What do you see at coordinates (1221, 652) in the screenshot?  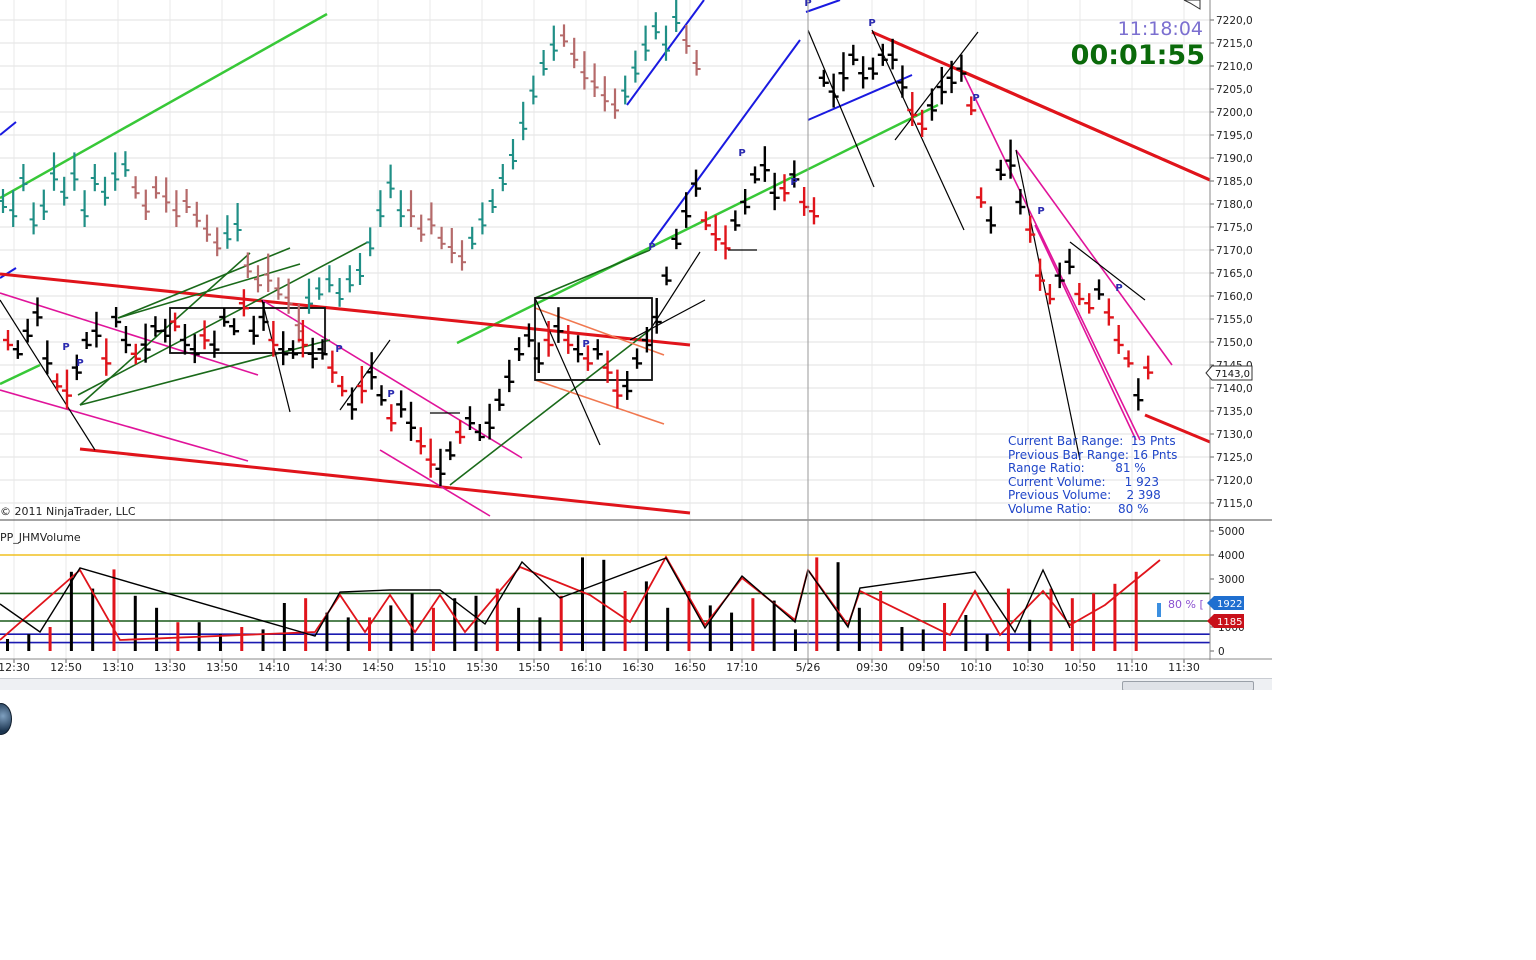 I see `volume-tick-label: 0` at bounding box center [1221, 652].